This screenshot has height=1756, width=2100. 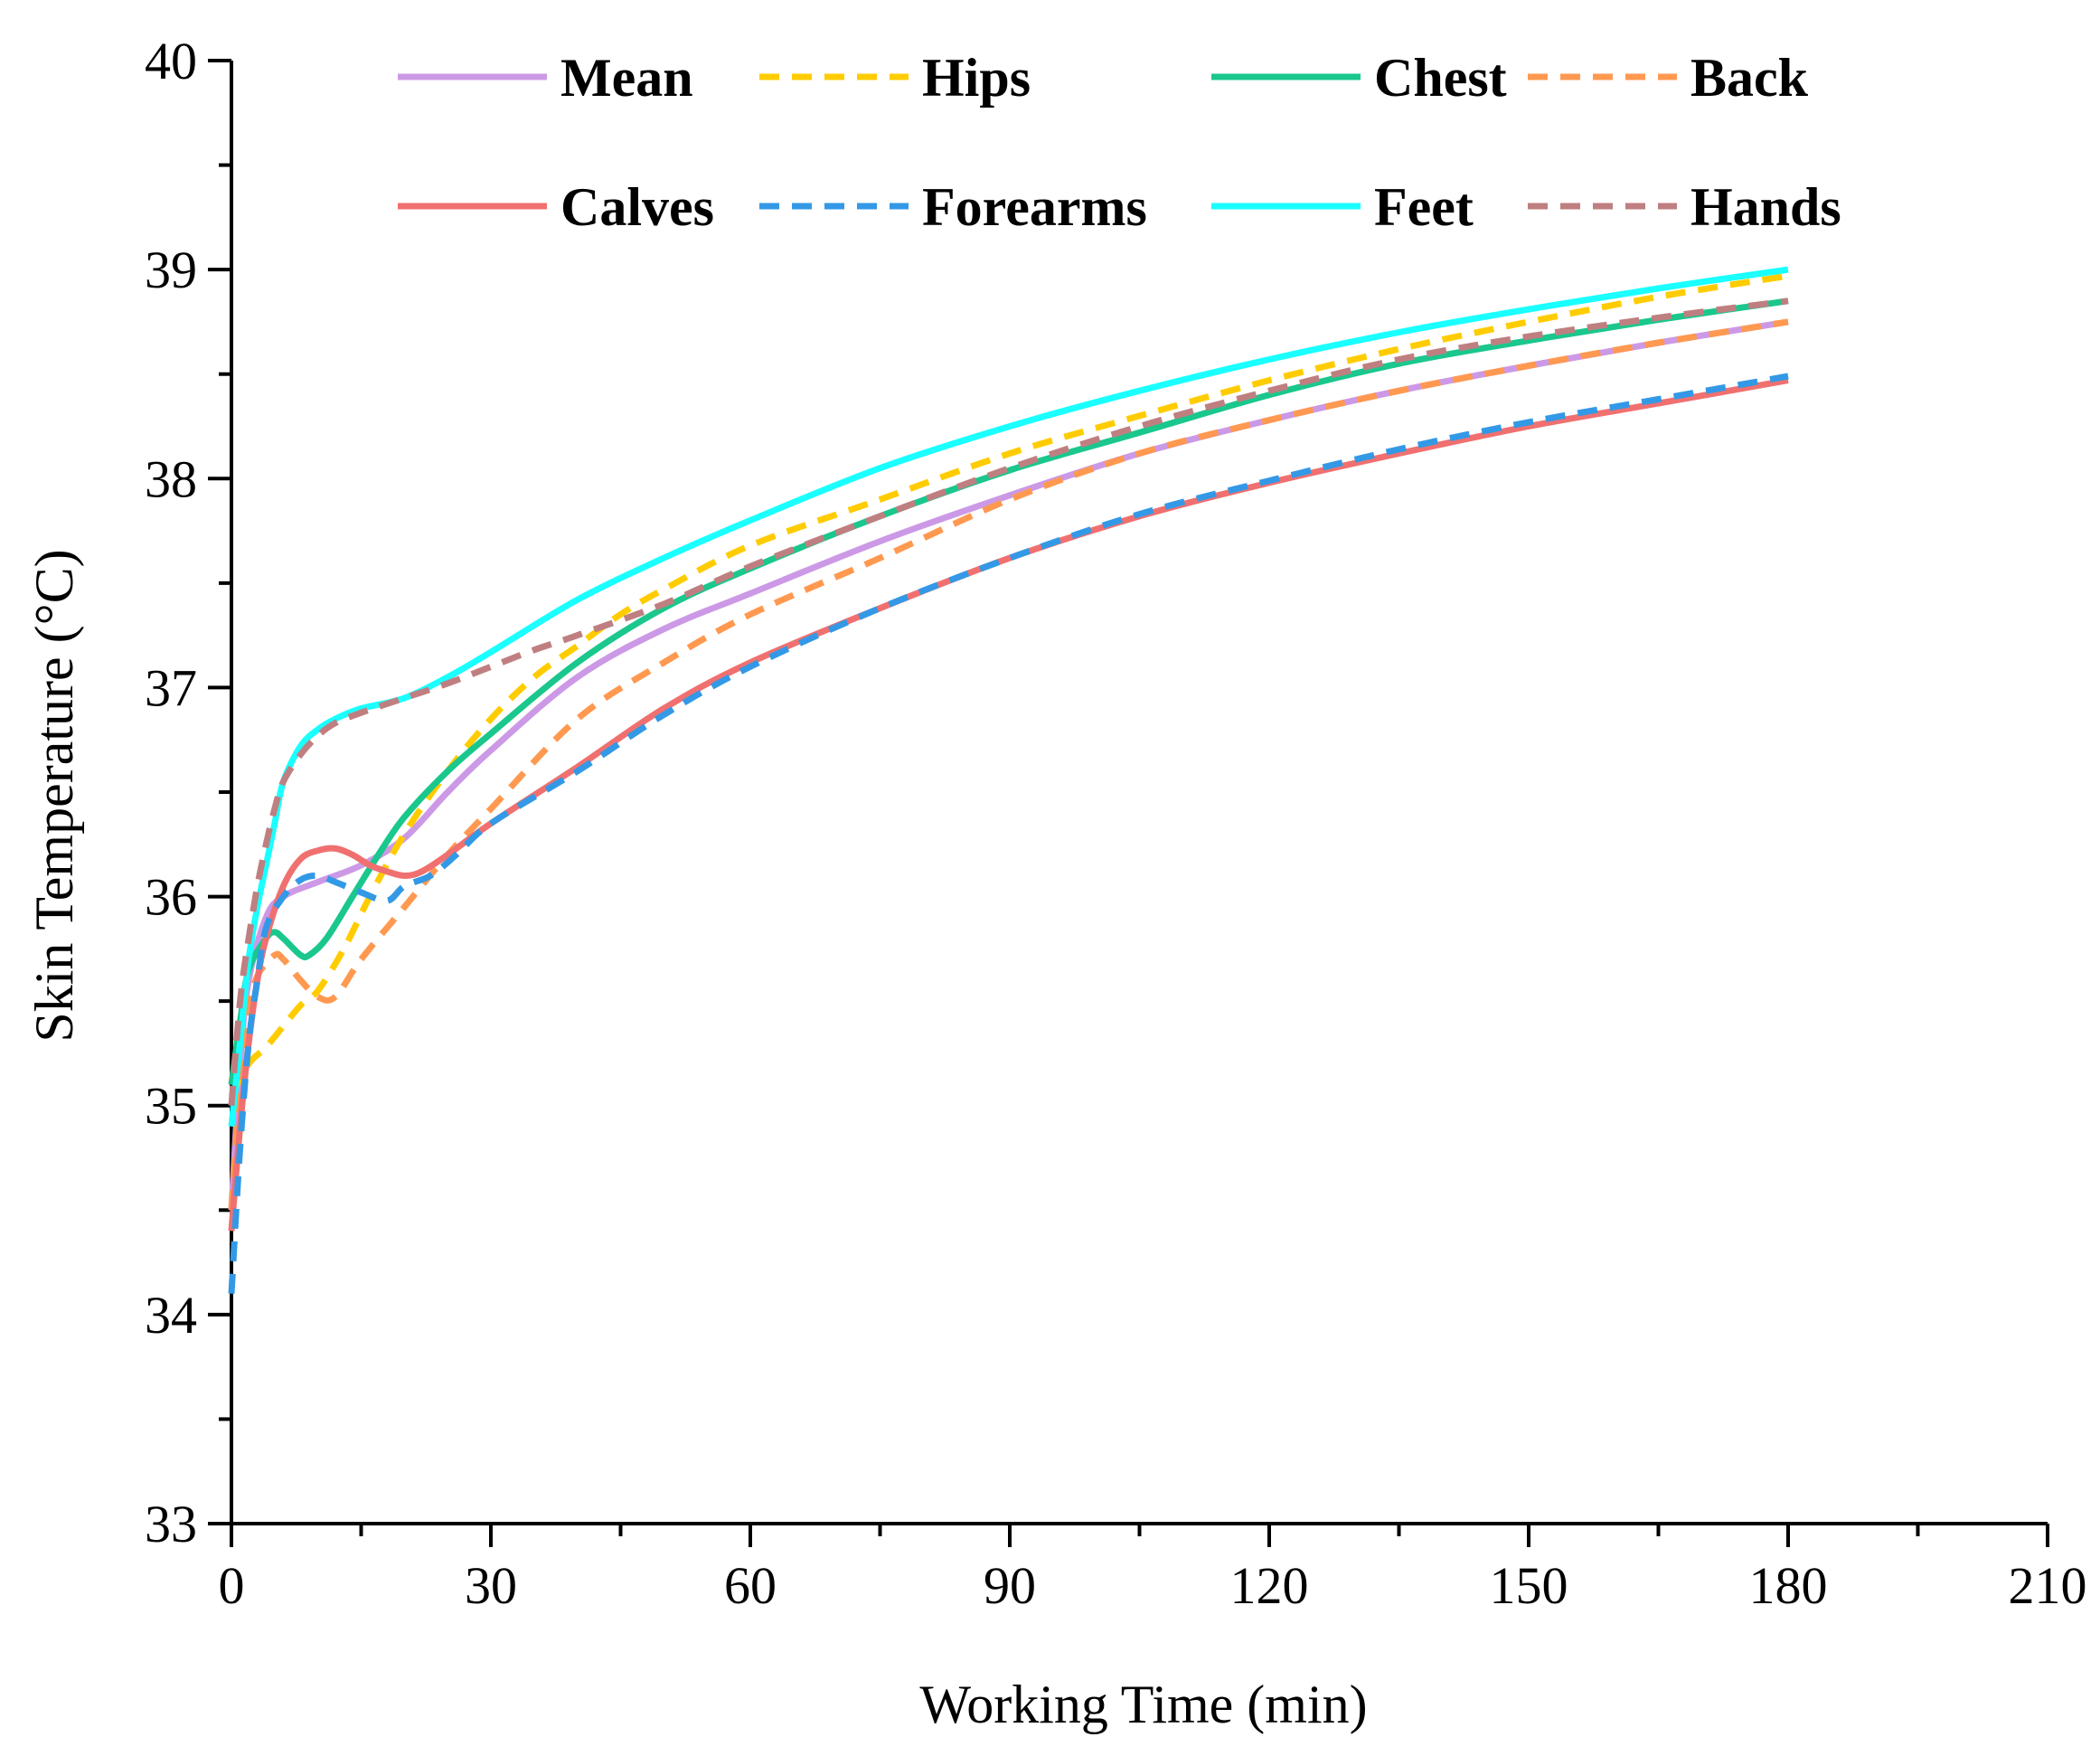 I want to click on legend-label-back: Back, so click(x=1749, y=78).